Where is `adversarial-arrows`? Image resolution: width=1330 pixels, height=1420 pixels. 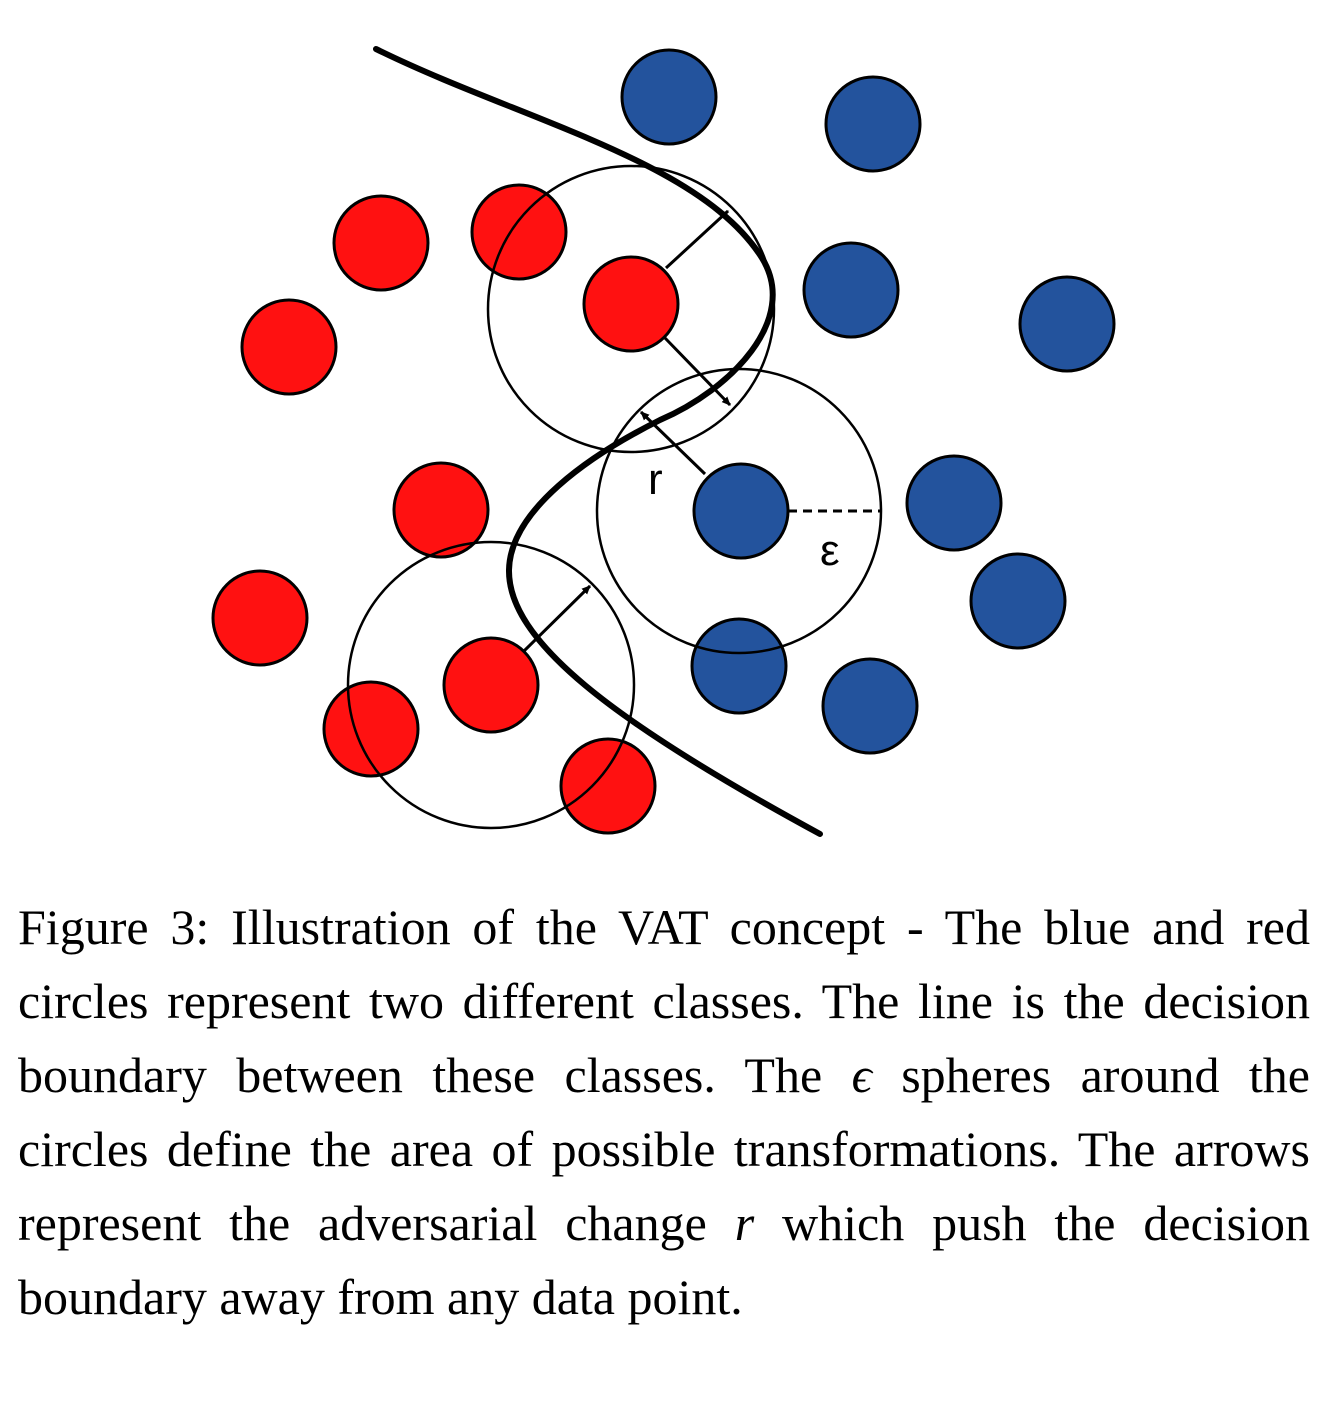 adversarial-arrows is located at coordinates (627, 431).